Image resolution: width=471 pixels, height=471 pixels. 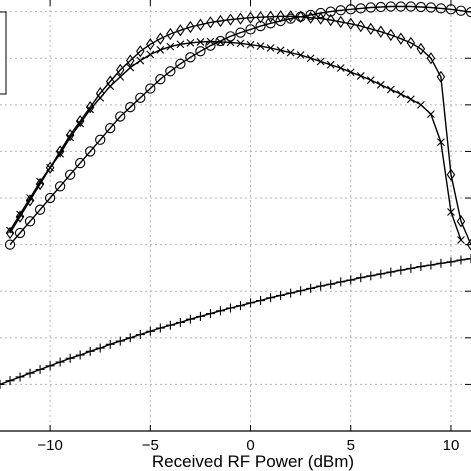 I want to click on legend-box, so click(x=3, y=53).